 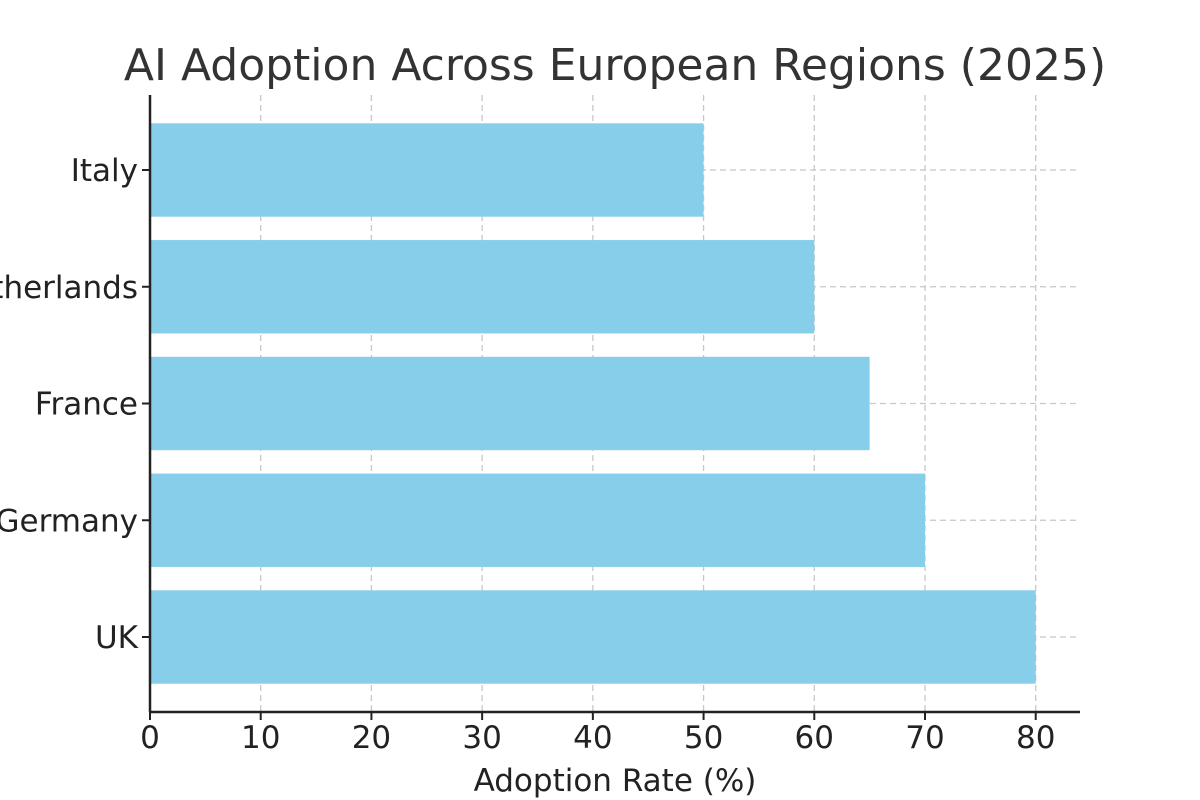 I want to click on x-axis-label: Adoption Rate (%), so click(x=615, y=781).